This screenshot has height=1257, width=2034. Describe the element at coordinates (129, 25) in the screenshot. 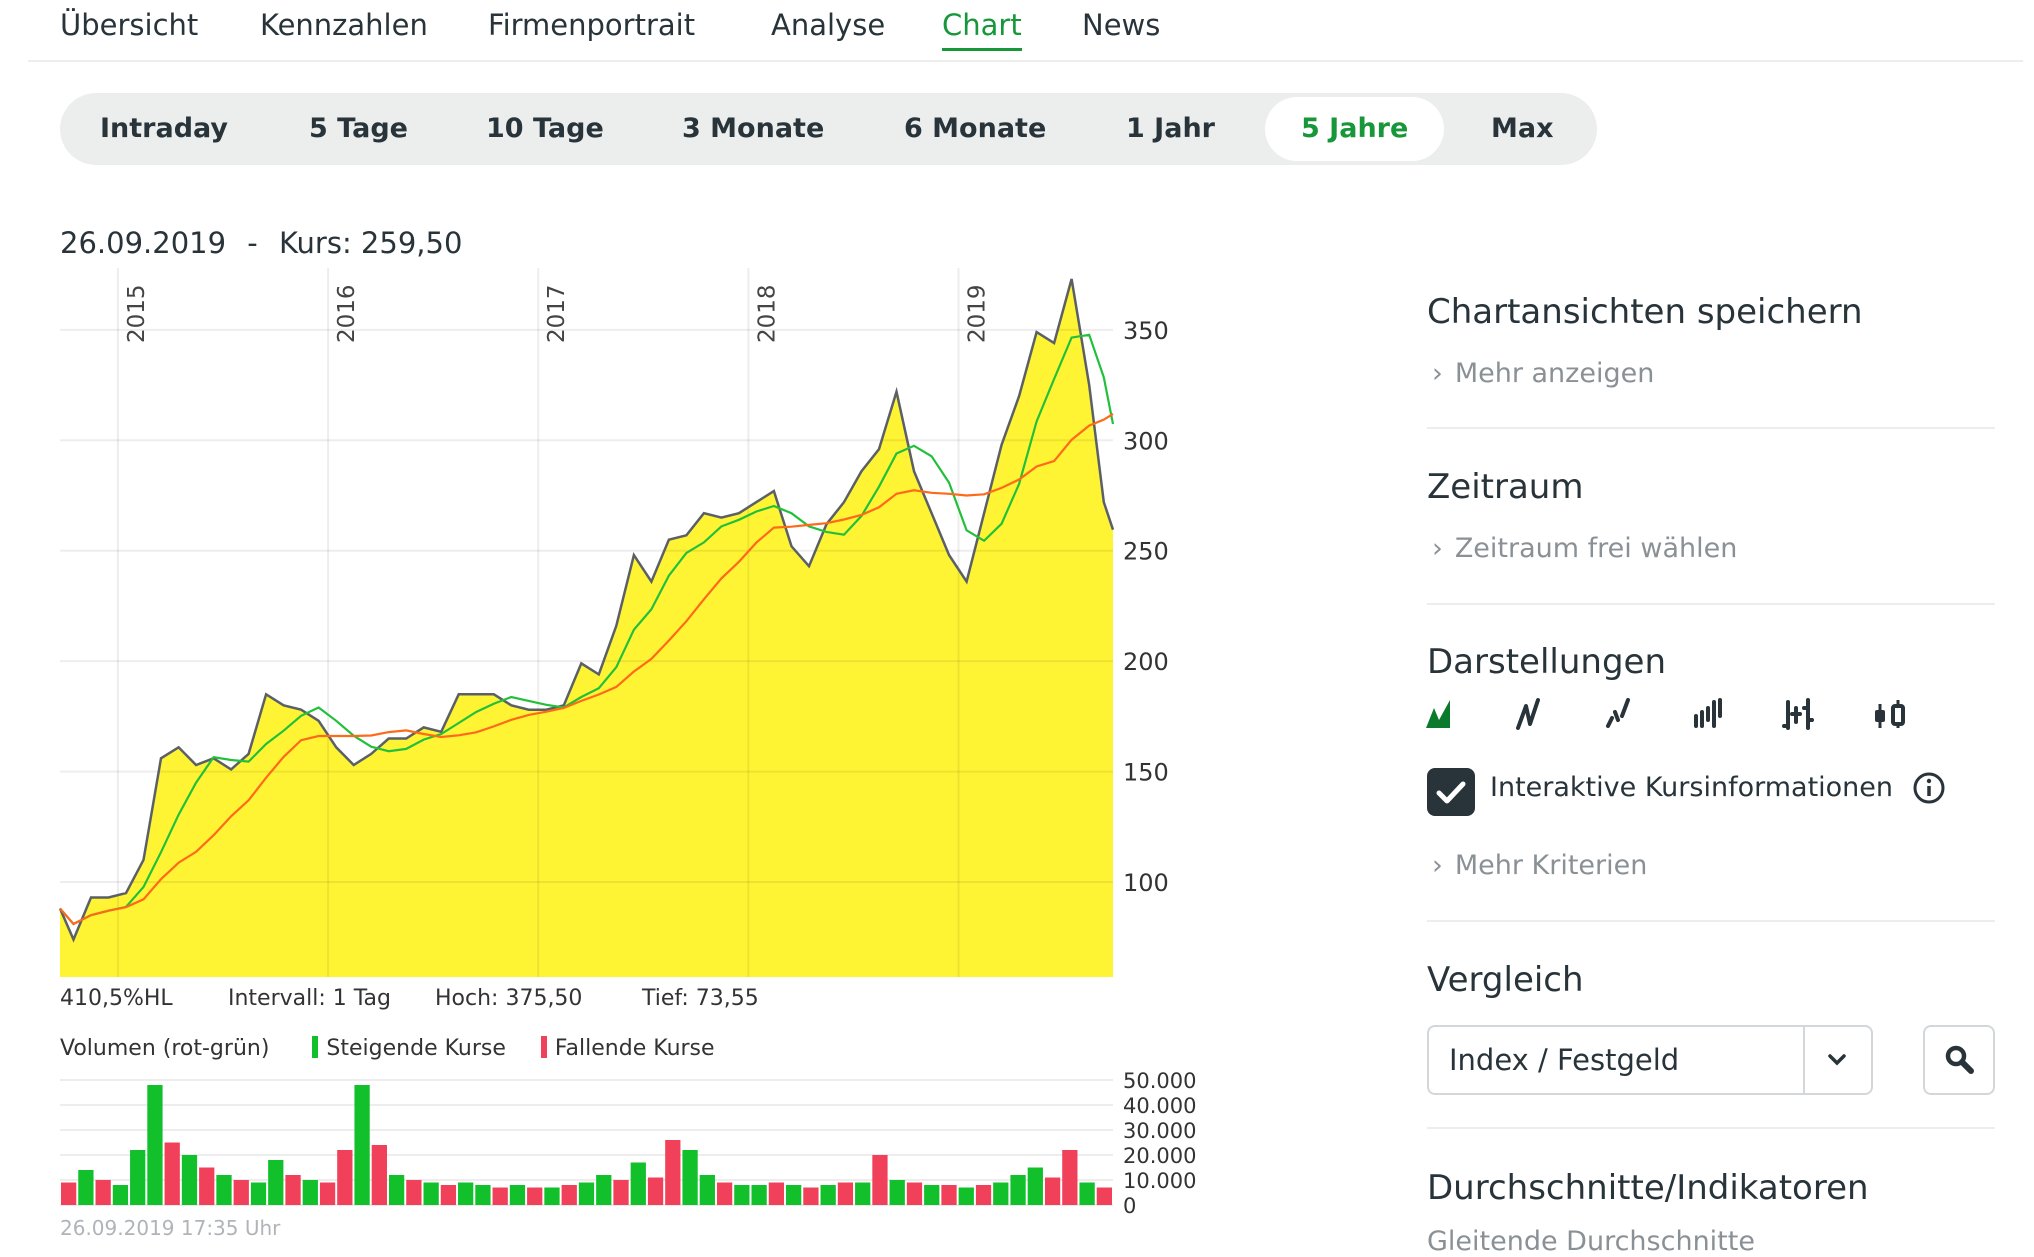

I see `tab-uebersicht: Übersicht` at that location.